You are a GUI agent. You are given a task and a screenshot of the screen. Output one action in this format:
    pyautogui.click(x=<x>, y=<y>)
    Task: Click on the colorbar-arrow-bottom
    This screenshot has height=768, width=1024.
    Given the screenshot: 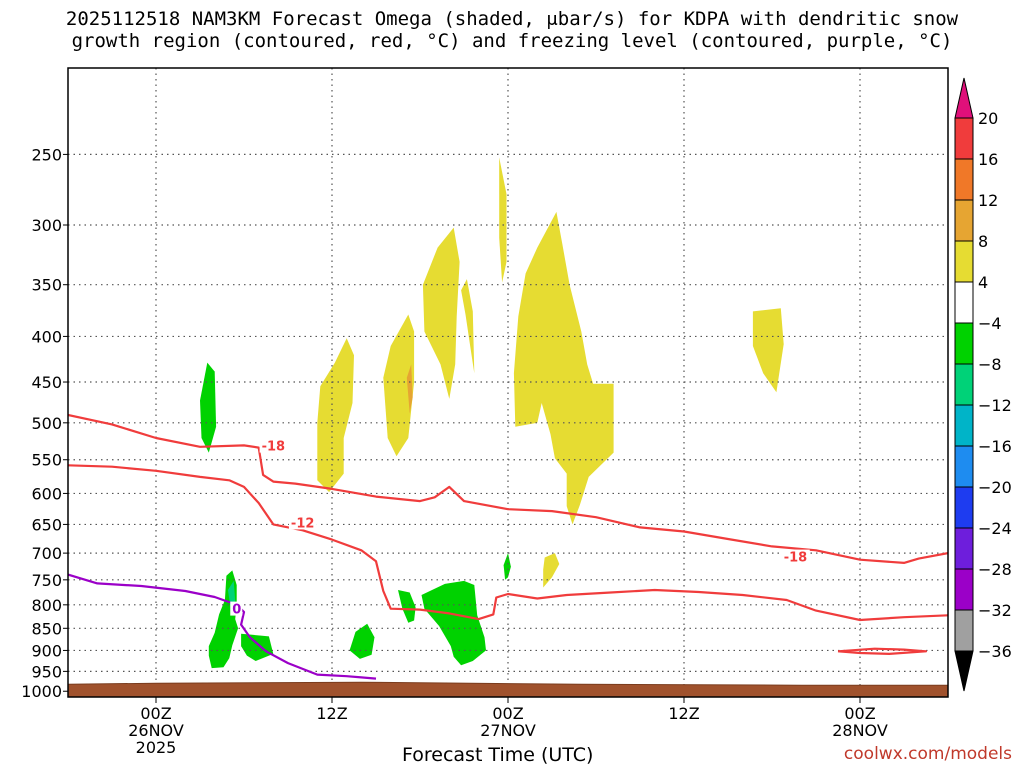 What is the action you would take?
    pyautogui.click(x=964, y=671)
    